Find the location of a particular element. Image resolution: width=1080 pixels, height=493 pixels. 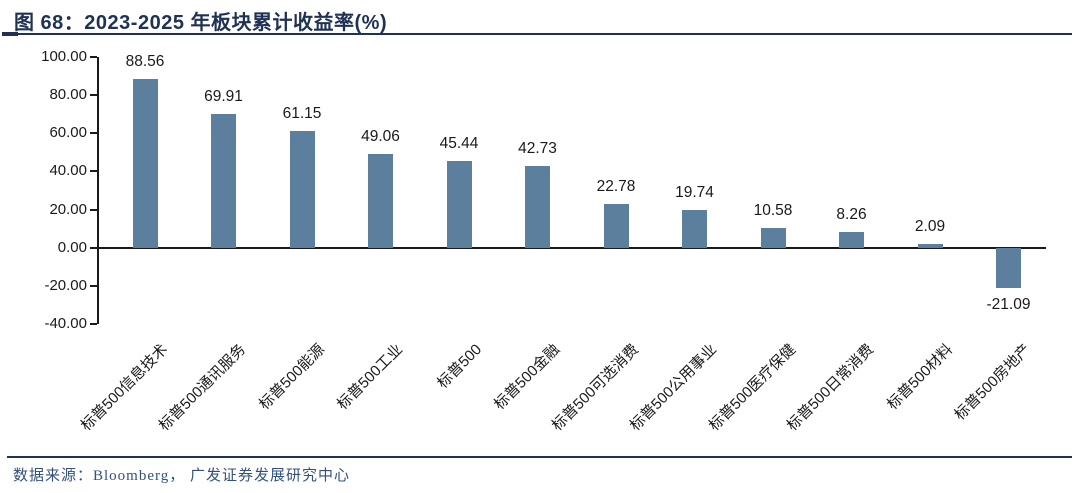

y-axis-line is located at coordinates (98, 190).